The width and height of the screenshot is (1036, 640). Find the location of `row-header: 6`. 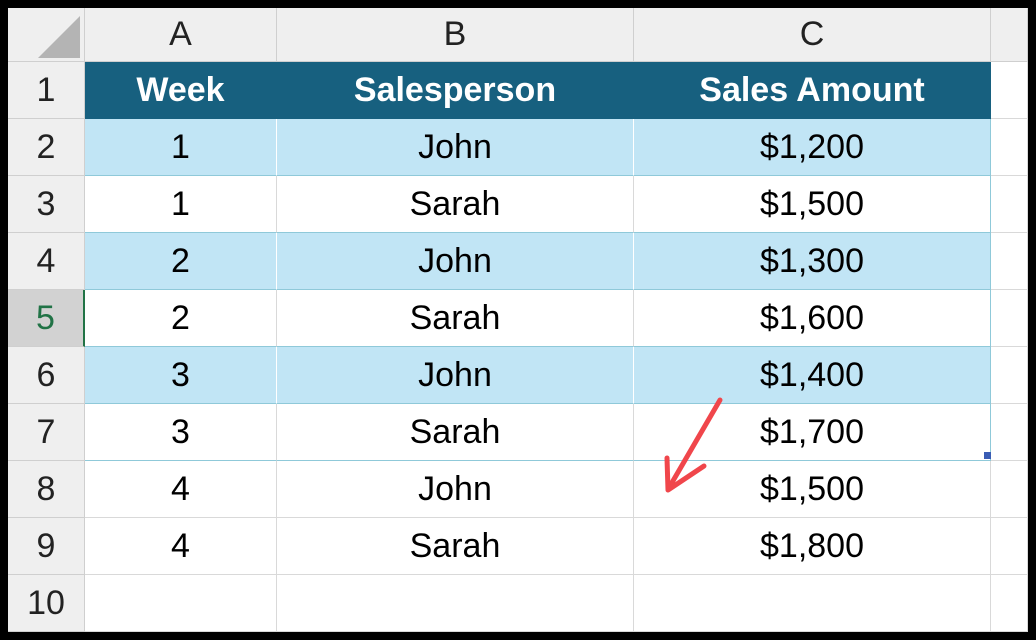

row-header: 6 is located at coordinates (46, 375).